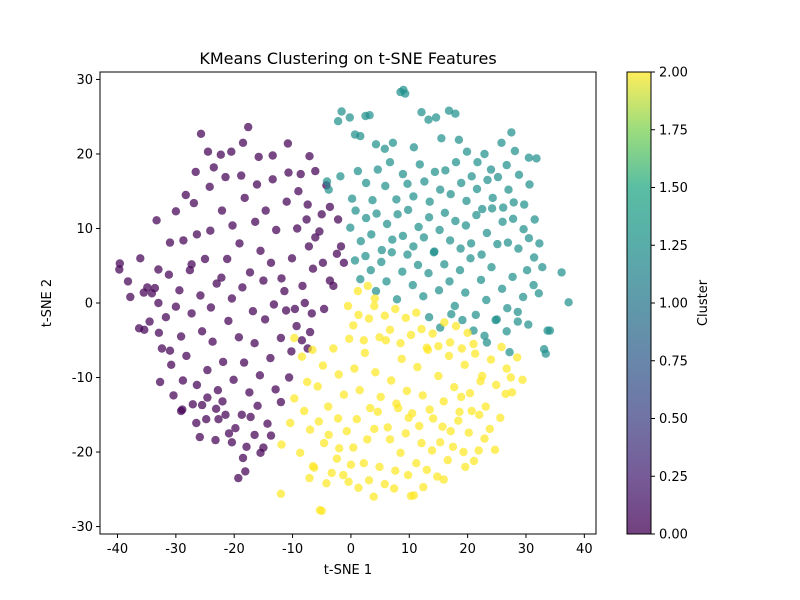  I want to click on colorbar-tick-label: 0.25, so click(673, 477).